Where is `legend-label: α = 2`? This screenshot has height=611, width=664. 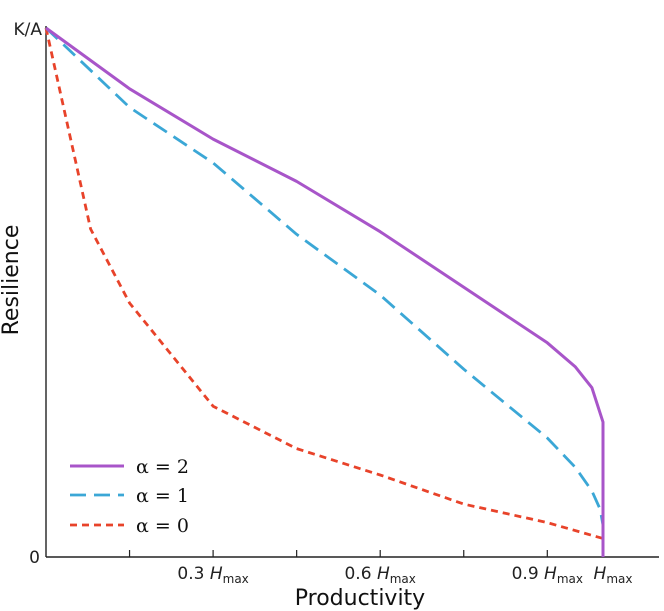
legend-label: α = 2 is located at coordinates (162, 467).